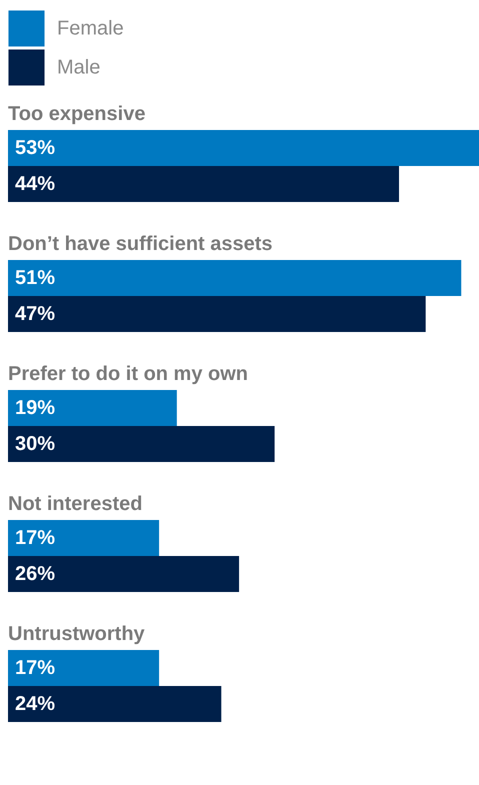 Image resolution: width=479 pixels, height=785 pixels. What do you see at coordinates (35, 408) in the screenshot?
I see `data-label: 19%` at bounding box center [35, 408].